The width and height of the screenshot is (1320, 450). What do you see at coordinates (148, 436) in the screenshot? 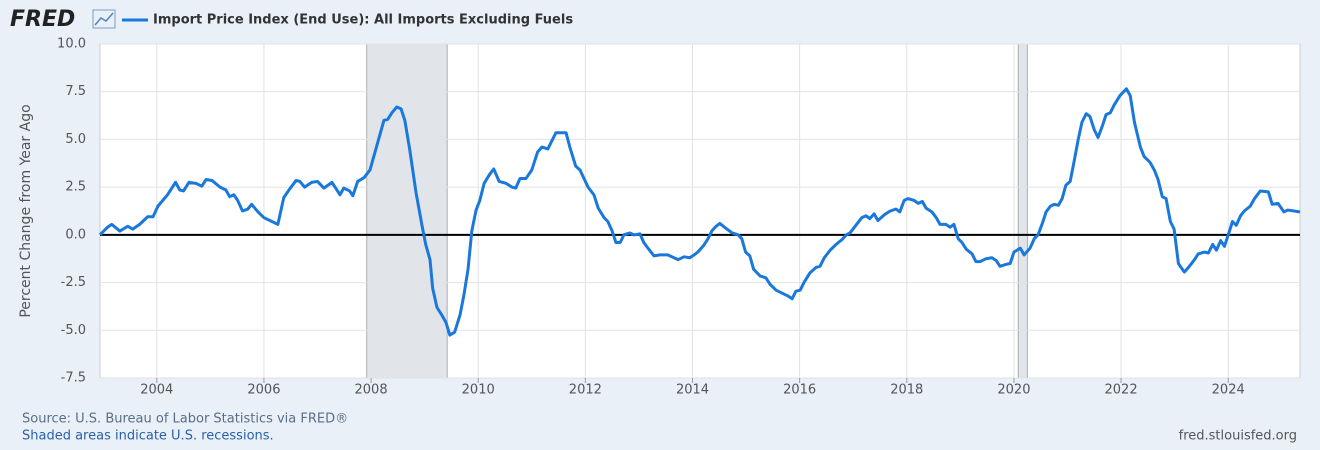
I see `note: Shaded areas indicate U.S. recessions.` at bounding box center [148, 436].